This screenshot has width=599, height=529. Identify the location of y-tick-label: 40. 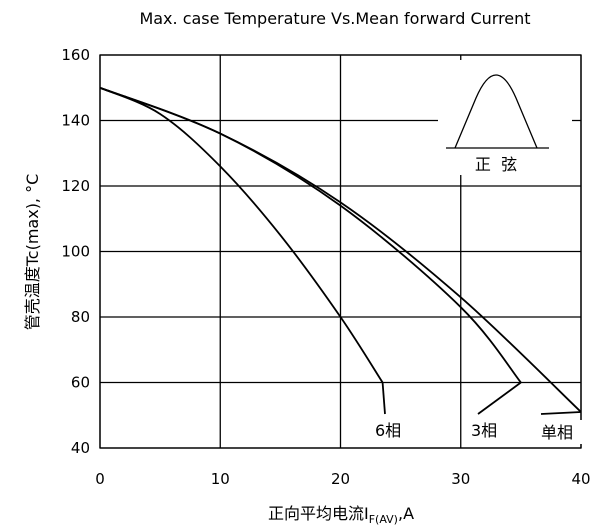
(80, 448).